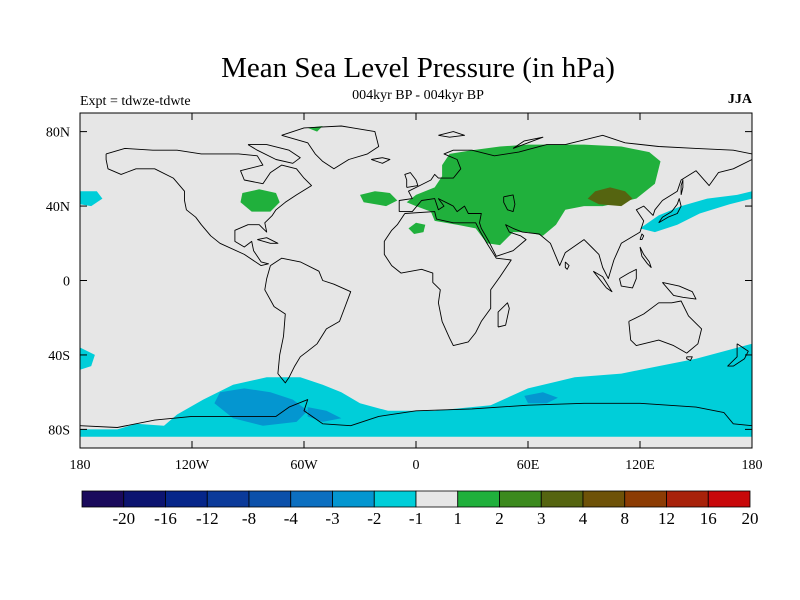  Describe the element at coordinates (91, 199) in the screenshot. I see `region-east-pacific-low` at that location.